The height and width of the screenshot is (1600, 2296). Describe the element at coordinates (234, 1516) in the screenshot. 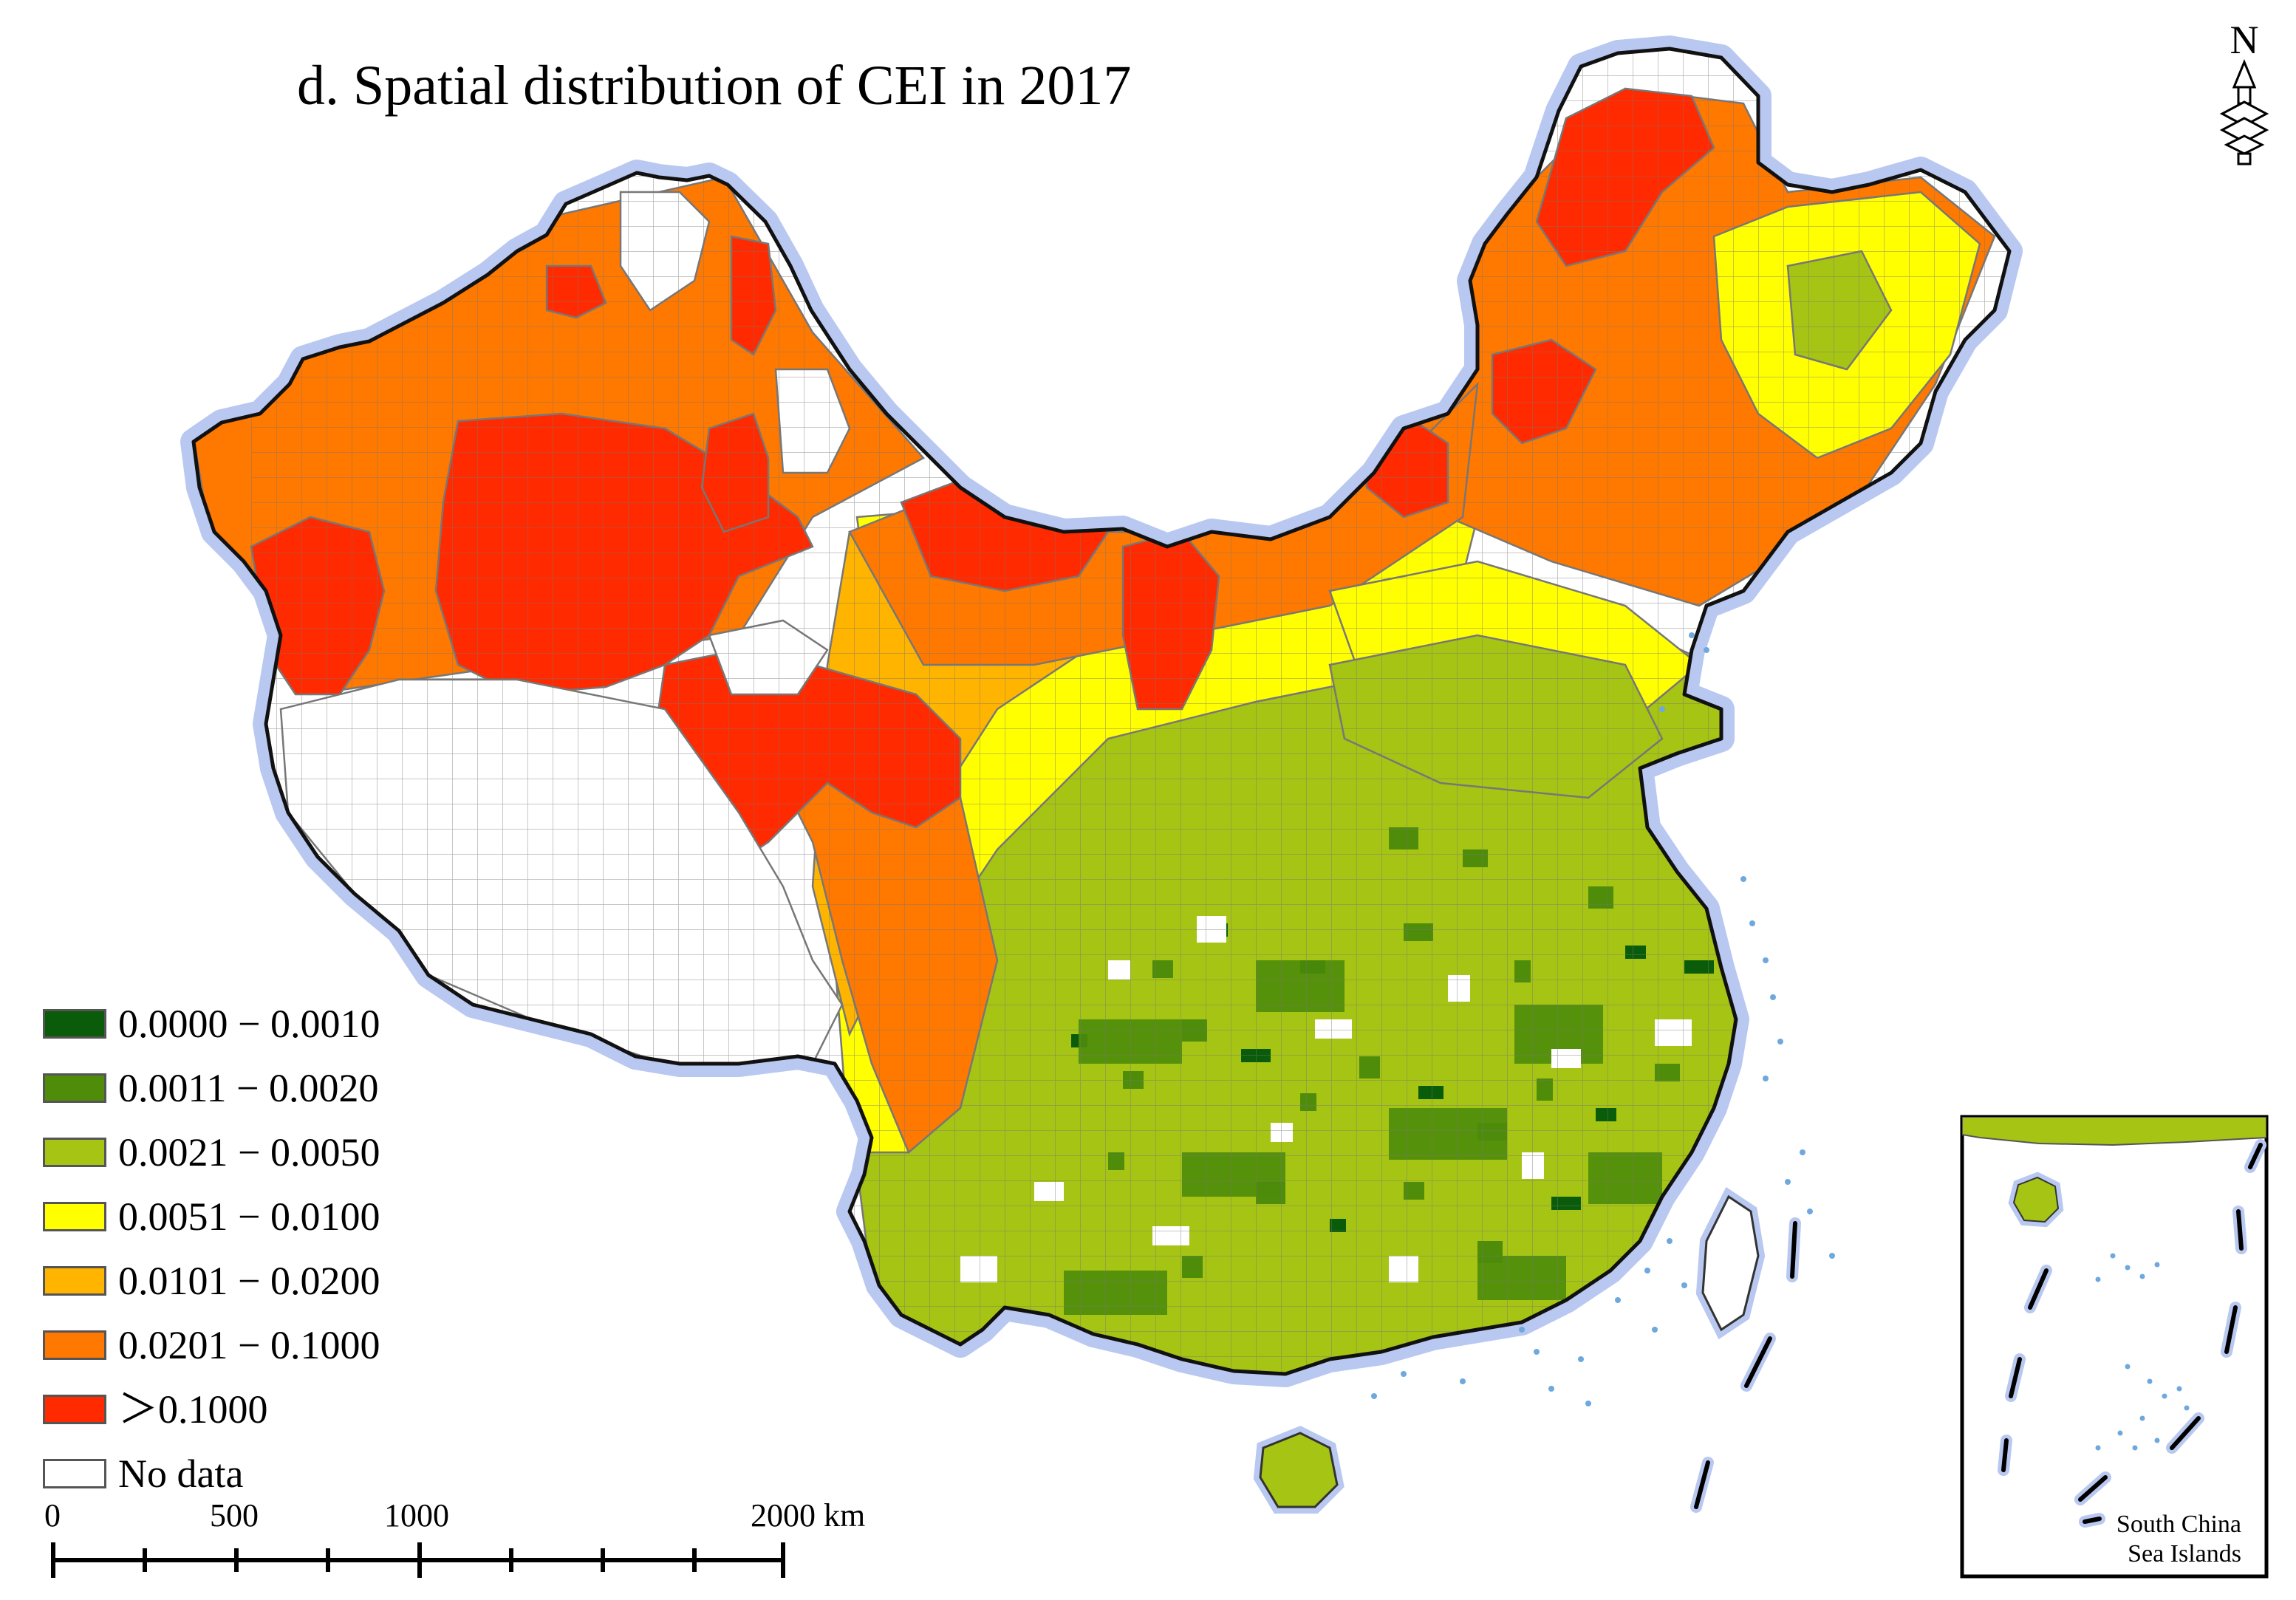

I see `scale-label-500: 500` at that location.